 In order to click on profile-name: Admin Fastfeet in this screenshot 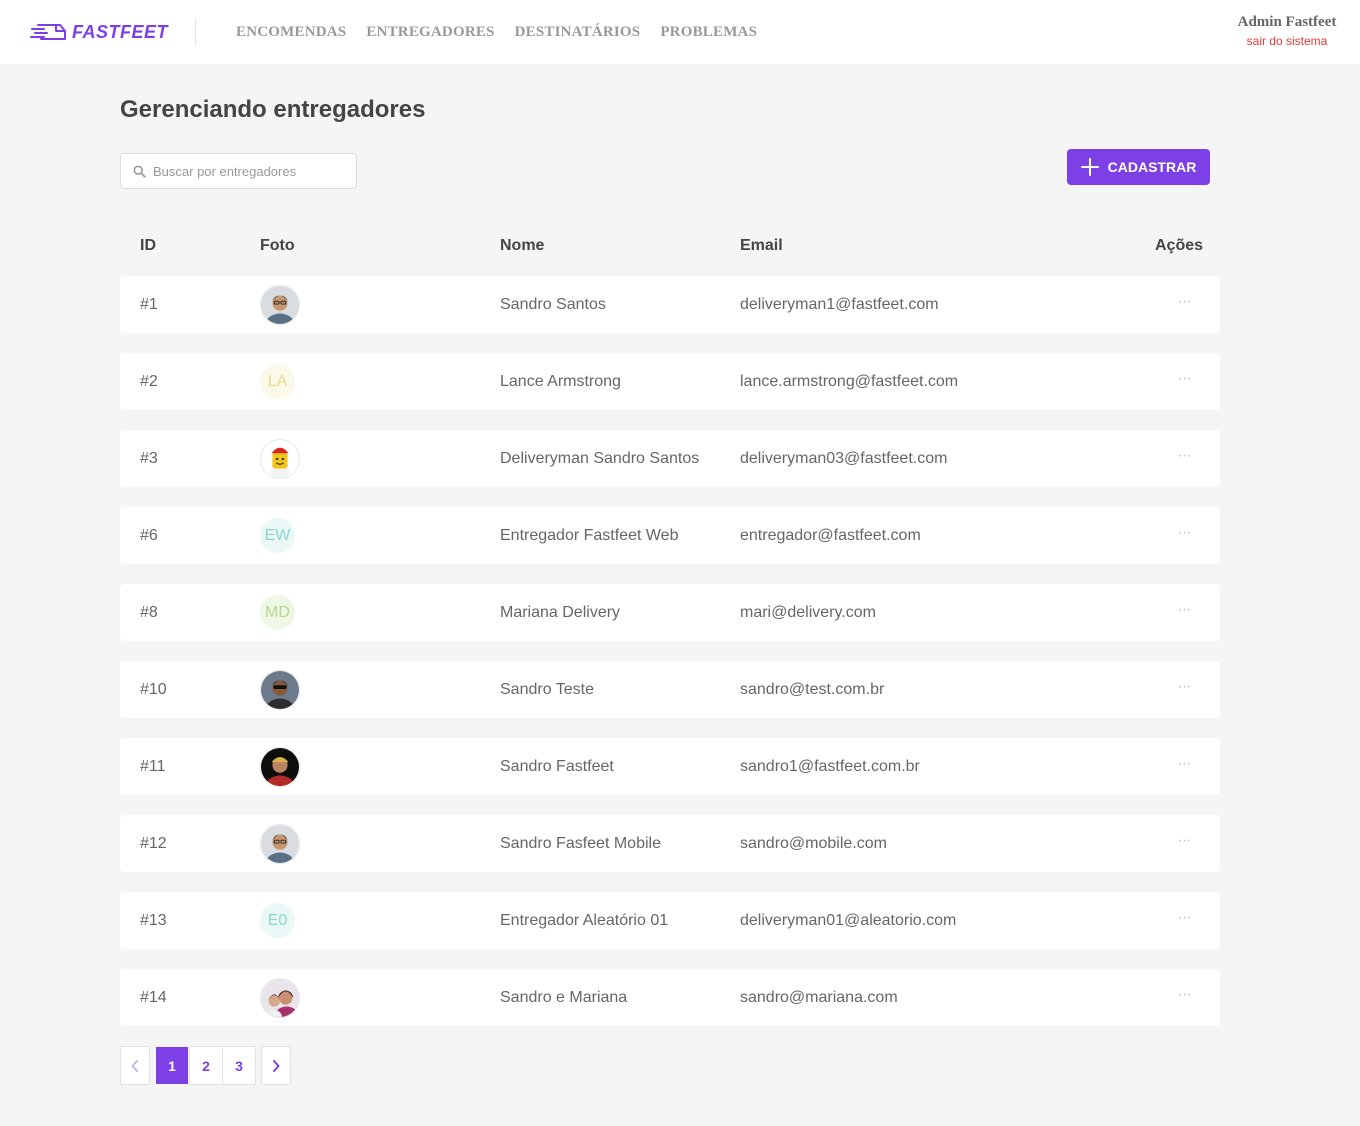, I will do `click(1287, 22)`.